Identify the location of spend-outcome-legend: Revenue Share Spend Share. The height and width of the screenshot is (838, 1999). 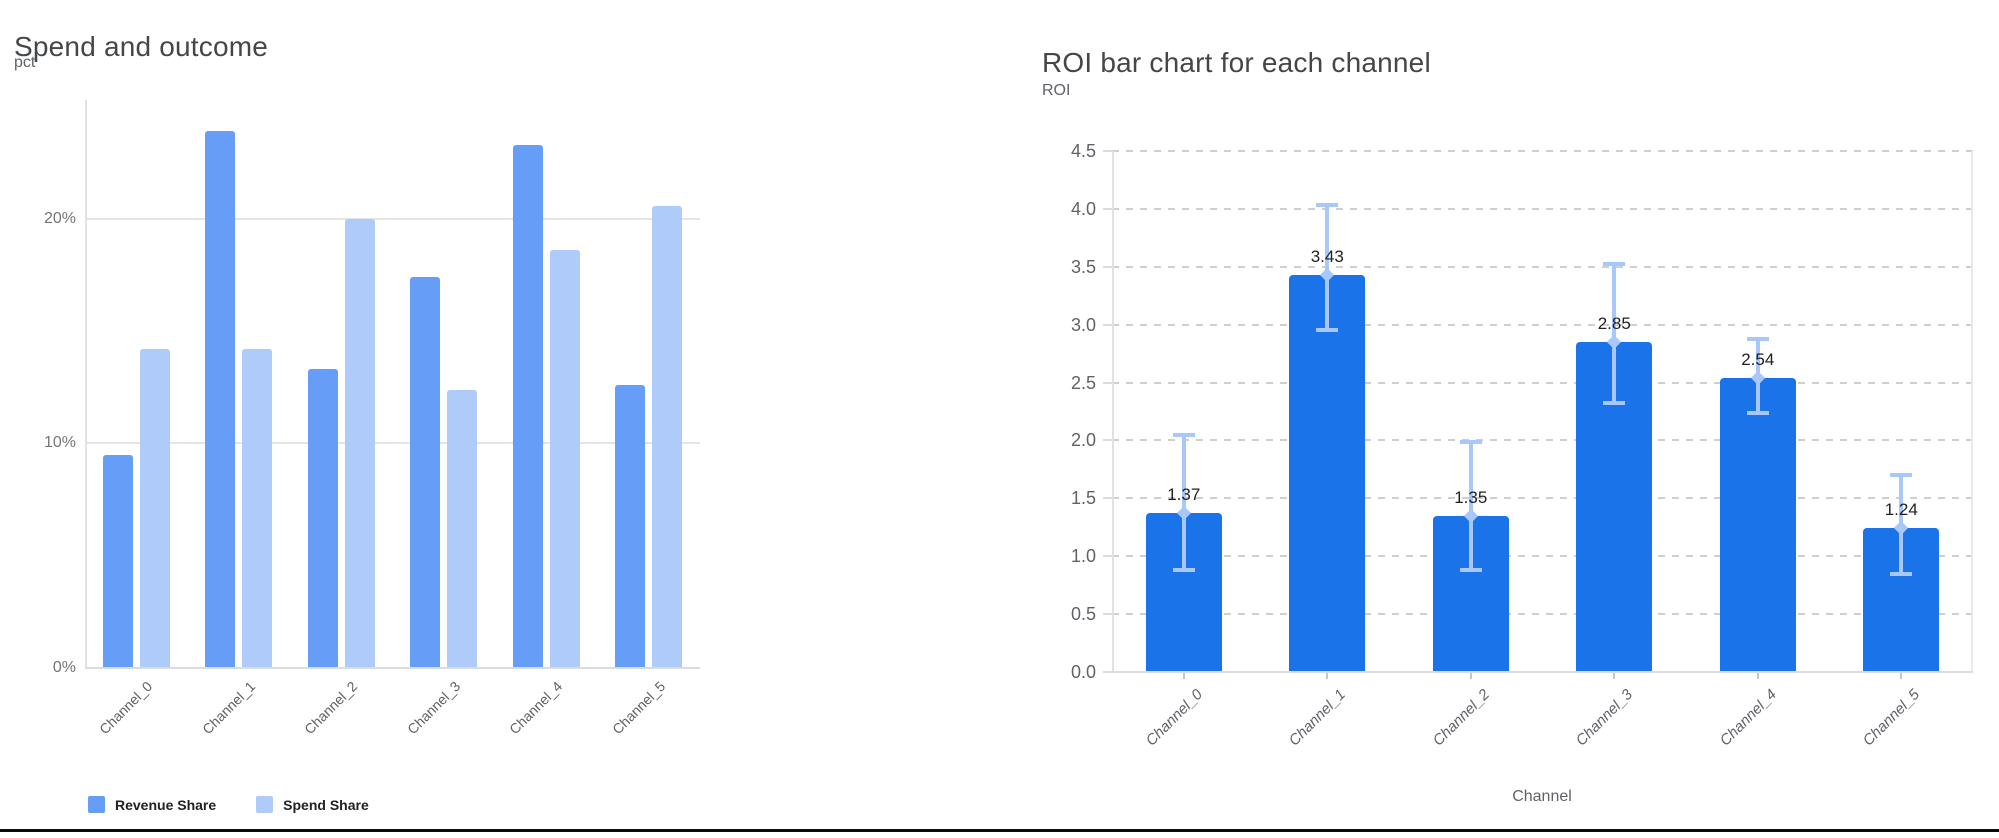
(228, 804).